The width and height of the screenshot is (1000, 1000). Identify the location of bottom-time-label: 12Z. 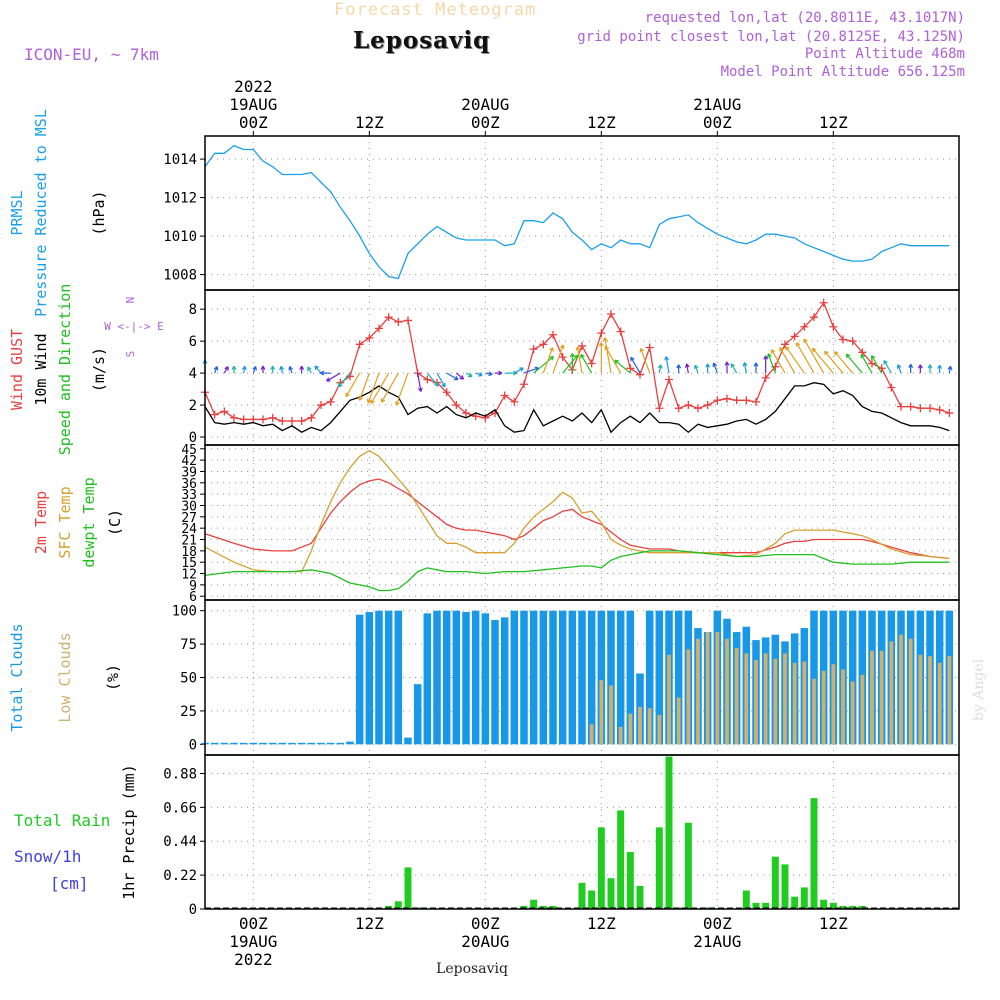
(369, 923).